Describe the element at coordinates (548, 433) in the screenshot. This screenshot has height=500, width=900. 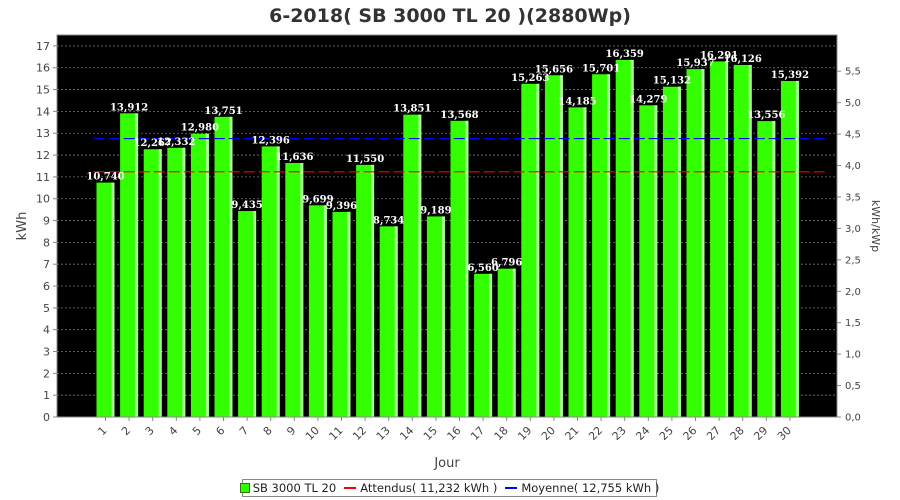
I see `x-tick-label: 20` at that location.